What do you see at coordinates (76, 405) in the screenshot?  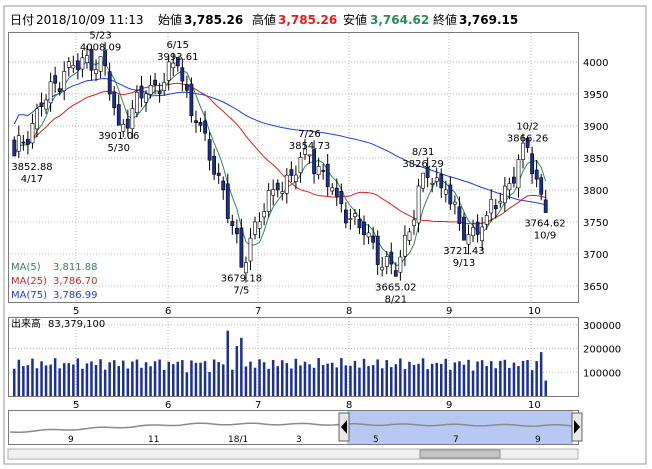 I see `month-tick-label: 5` at bounding box center [76, 405].